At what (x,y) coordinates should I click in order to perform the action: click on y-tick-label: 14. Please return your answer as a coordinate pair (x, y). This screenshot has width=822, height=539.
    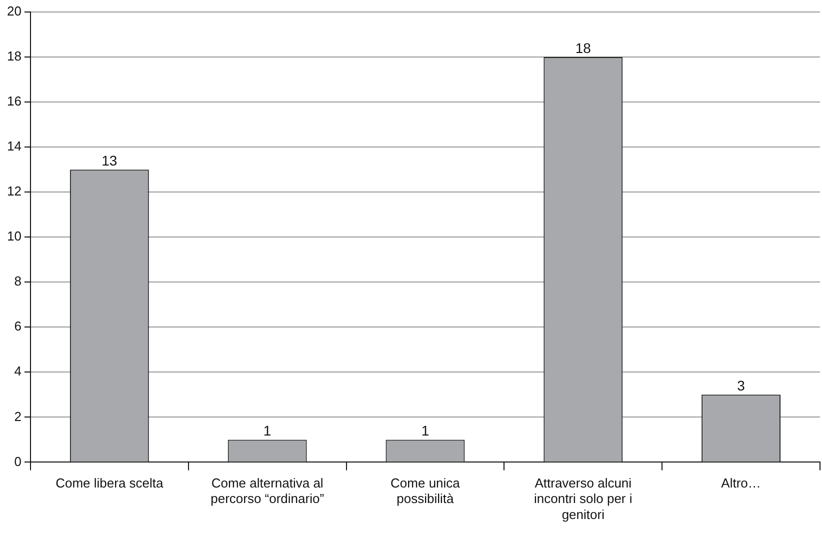
    Looking at the image, I should click on (14, 146).